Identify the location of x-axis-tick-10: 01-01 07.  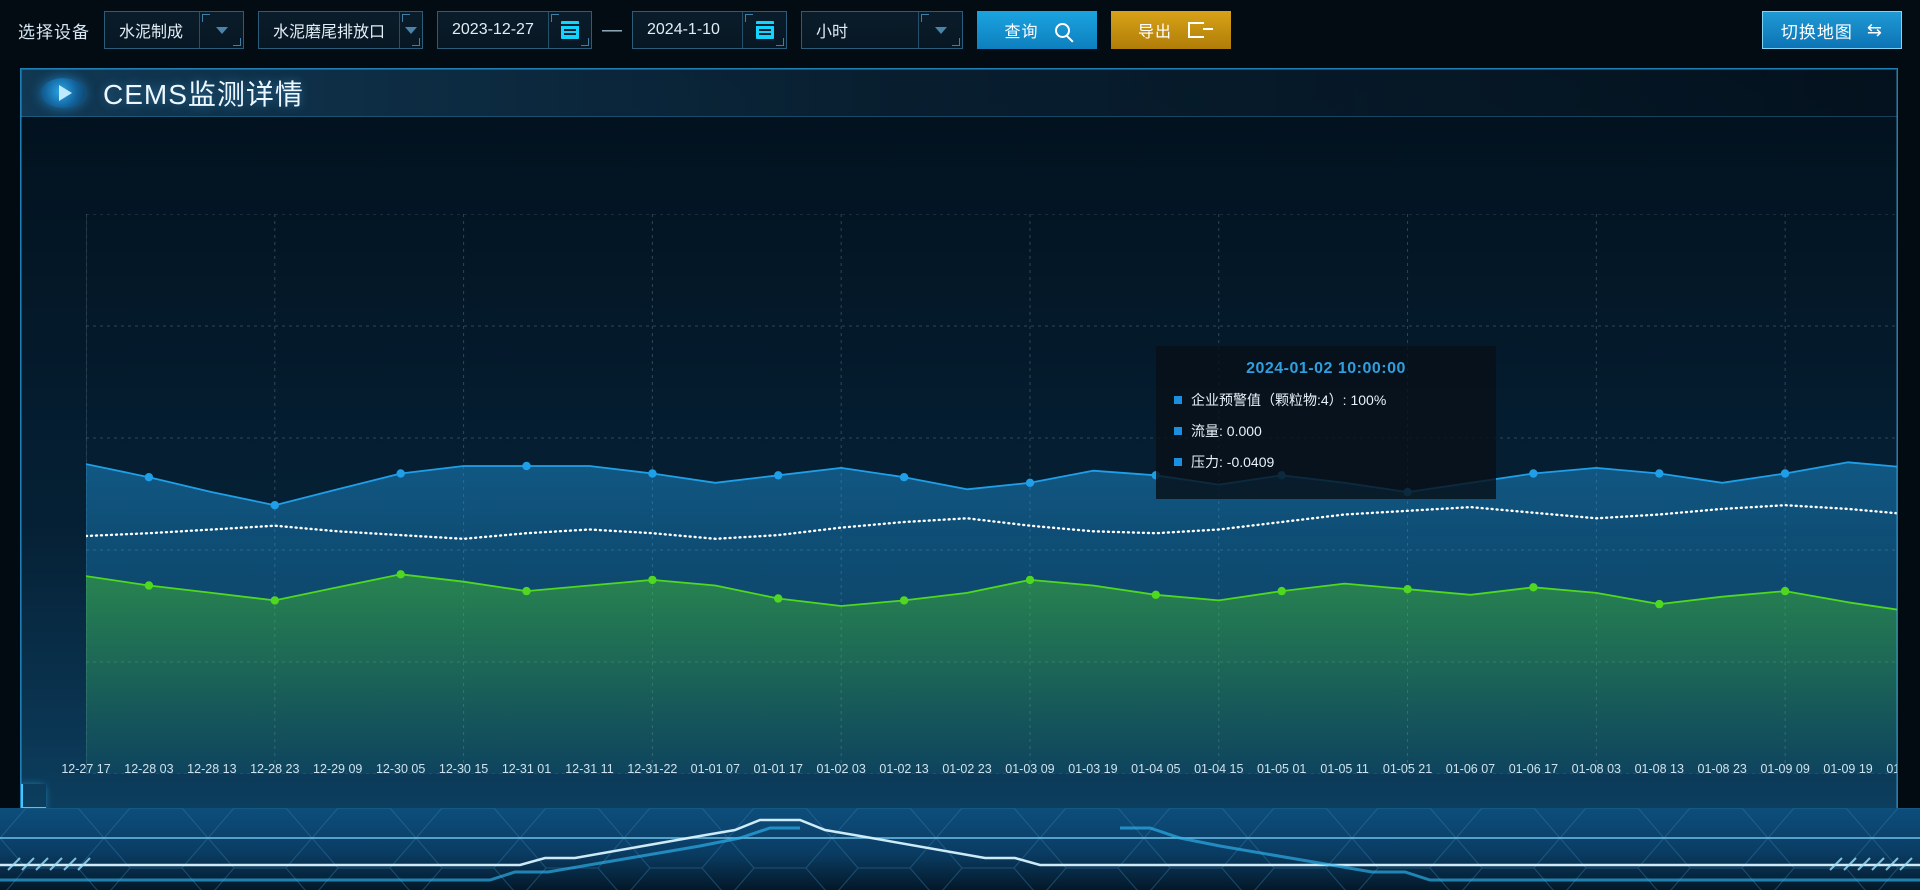
(715, 769).